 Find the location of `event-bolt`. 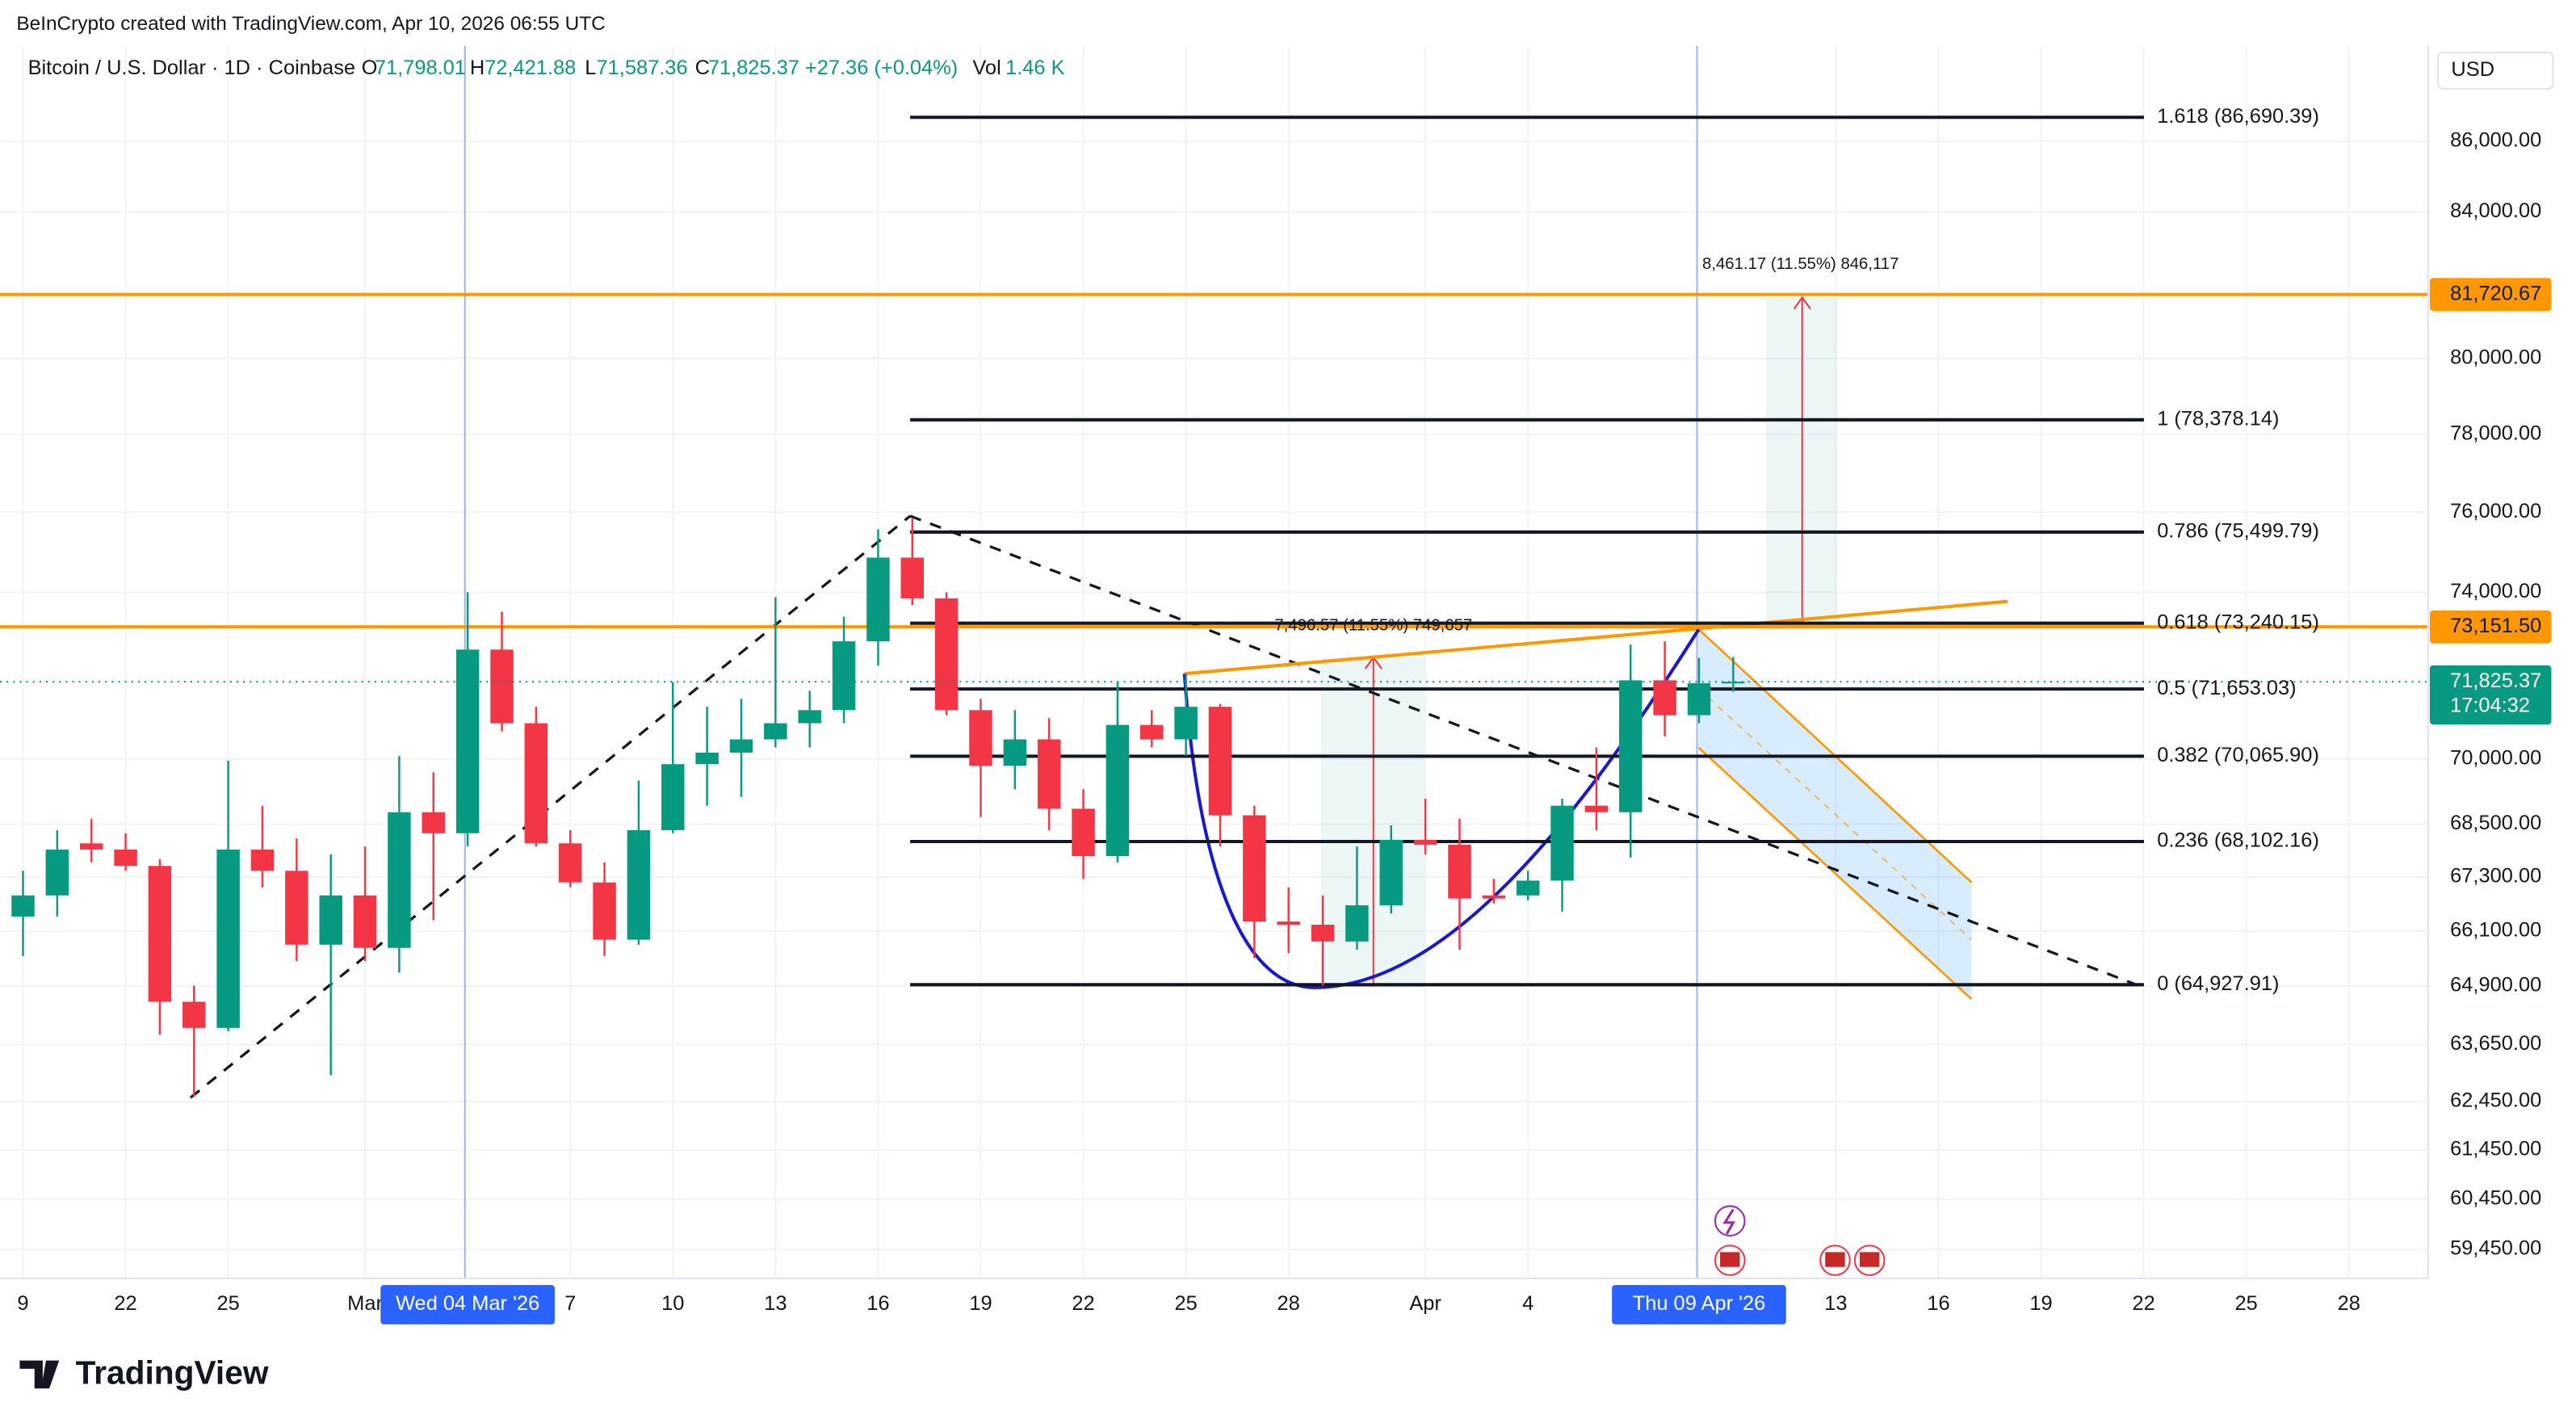

event-bolt is located at coordinates (1729, 1221).